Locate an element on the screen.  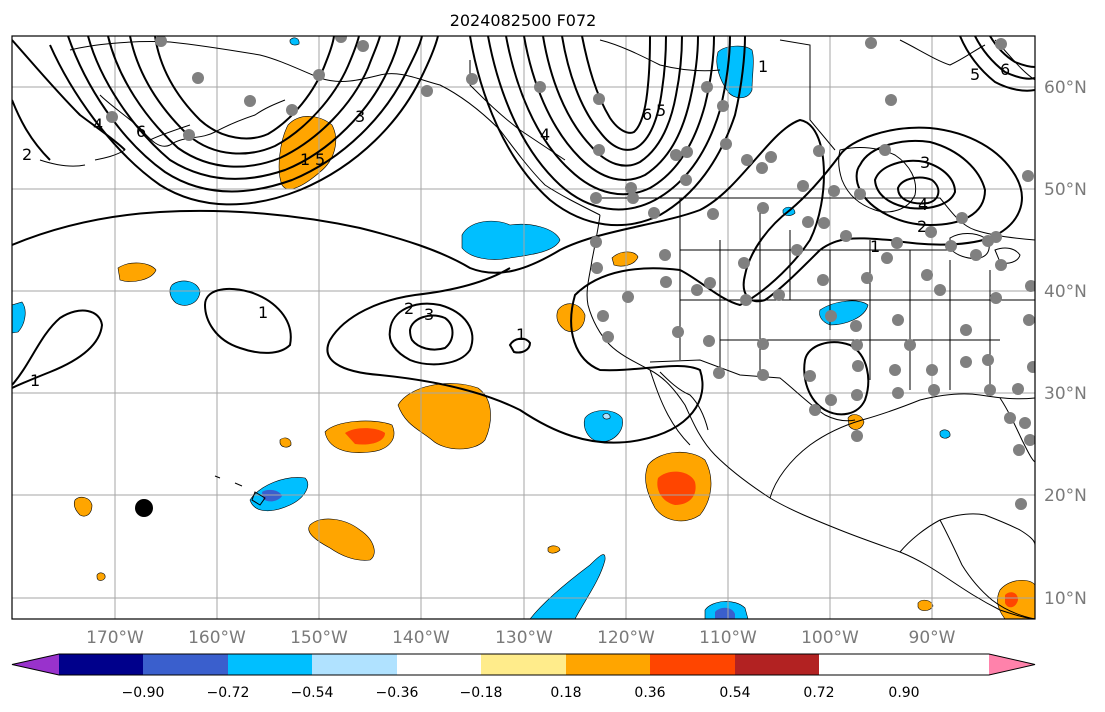
lon-label: 170°W is located at coordinates (115, 638).